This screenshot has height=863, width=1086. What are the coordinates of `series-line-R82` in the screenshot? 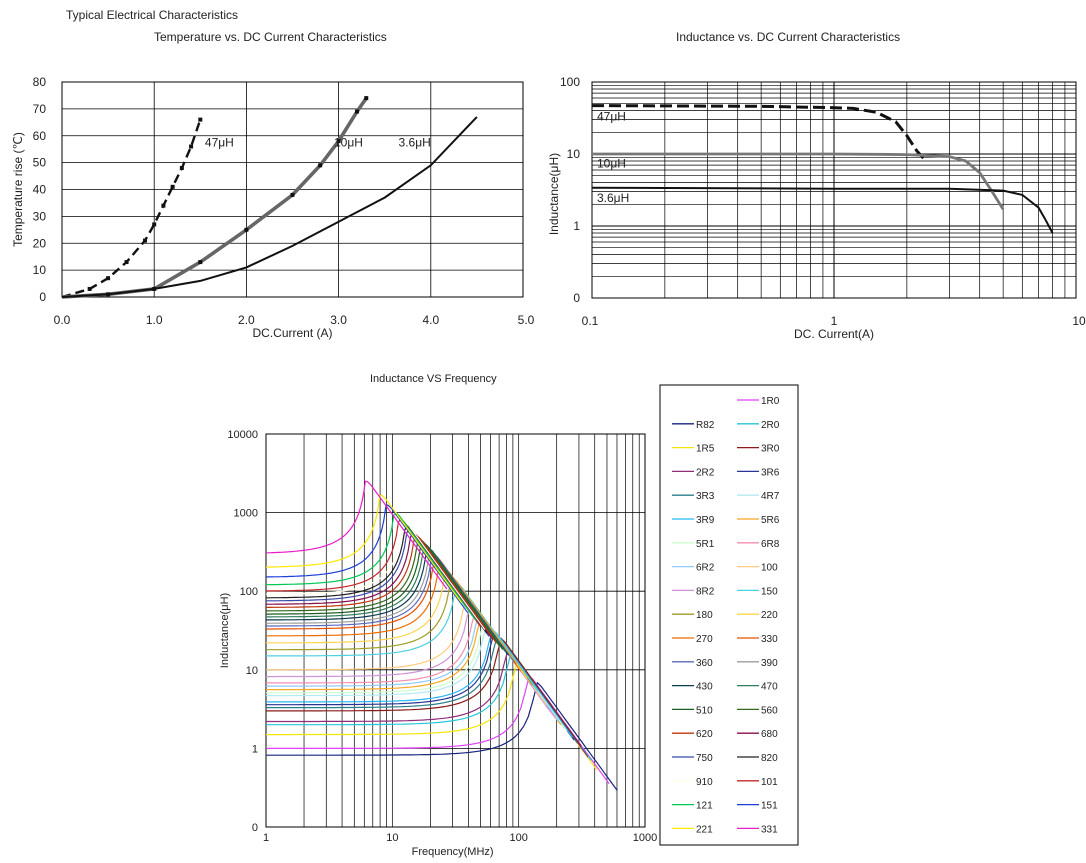 It's located at (442, 736).